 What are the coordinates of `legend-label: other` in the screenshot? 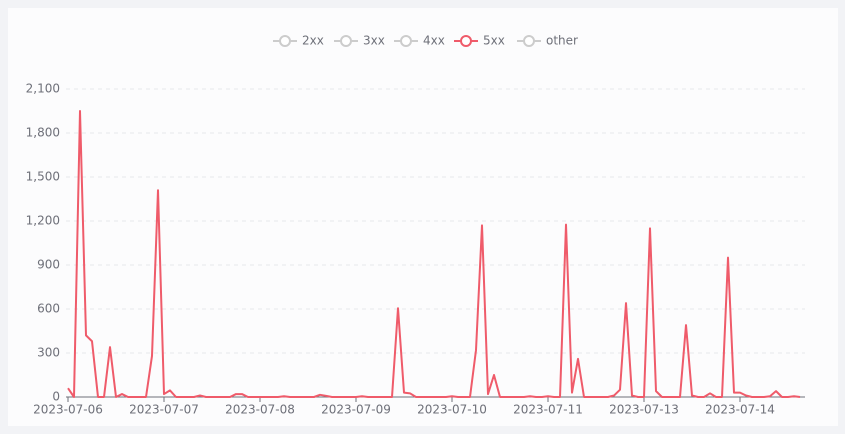 It's located at (562, 41).